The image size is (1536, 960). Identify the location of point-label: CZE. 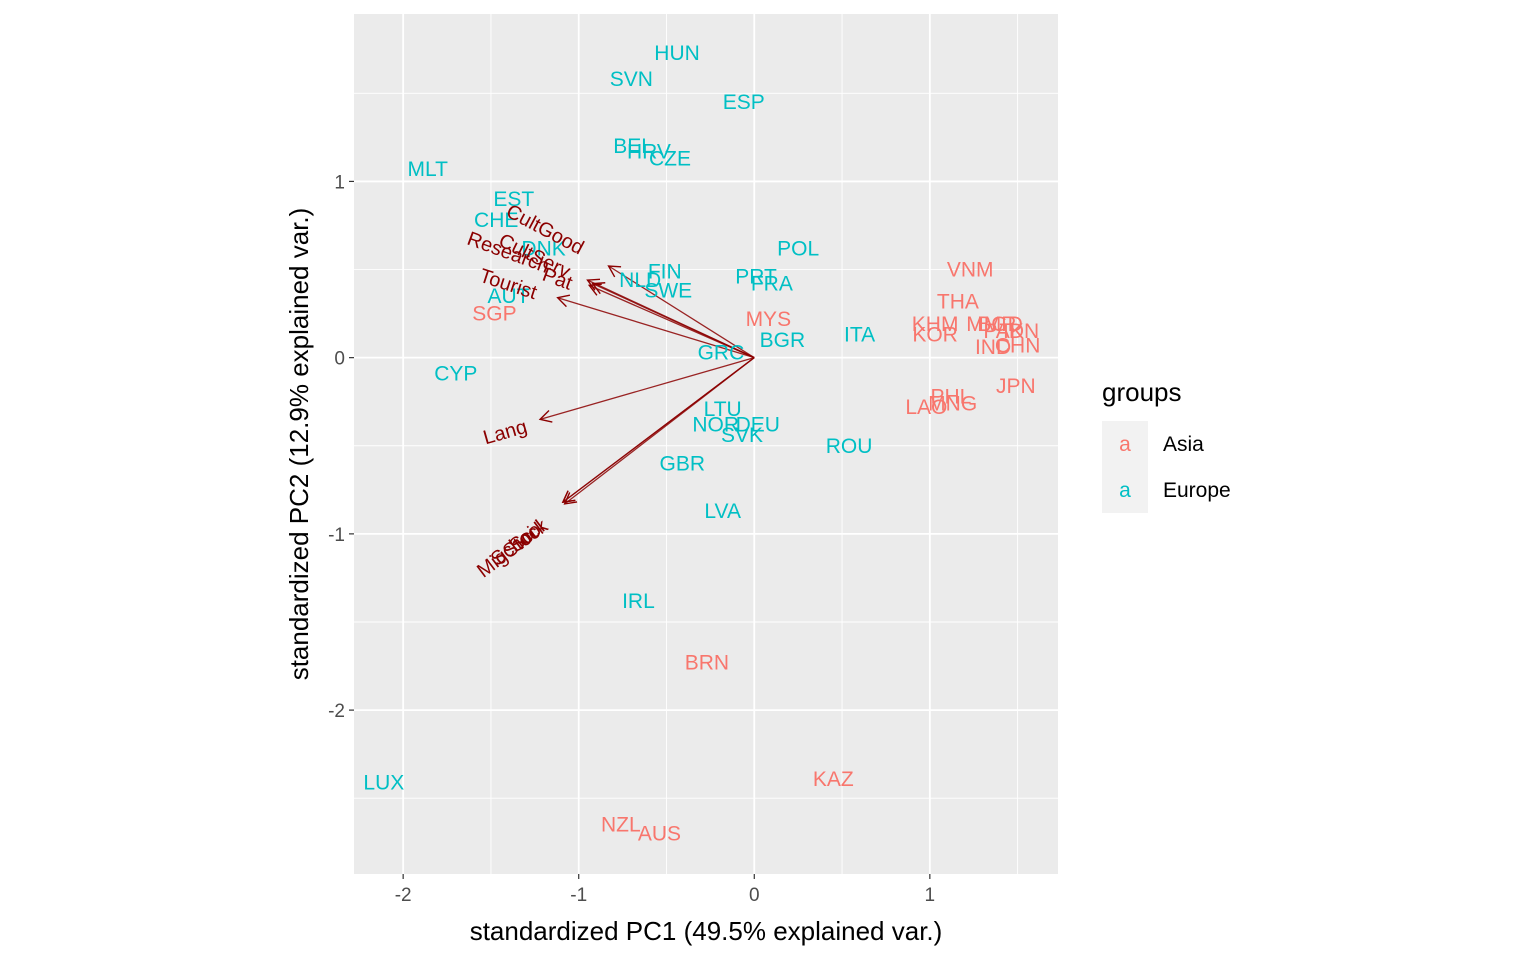
(670, 159).